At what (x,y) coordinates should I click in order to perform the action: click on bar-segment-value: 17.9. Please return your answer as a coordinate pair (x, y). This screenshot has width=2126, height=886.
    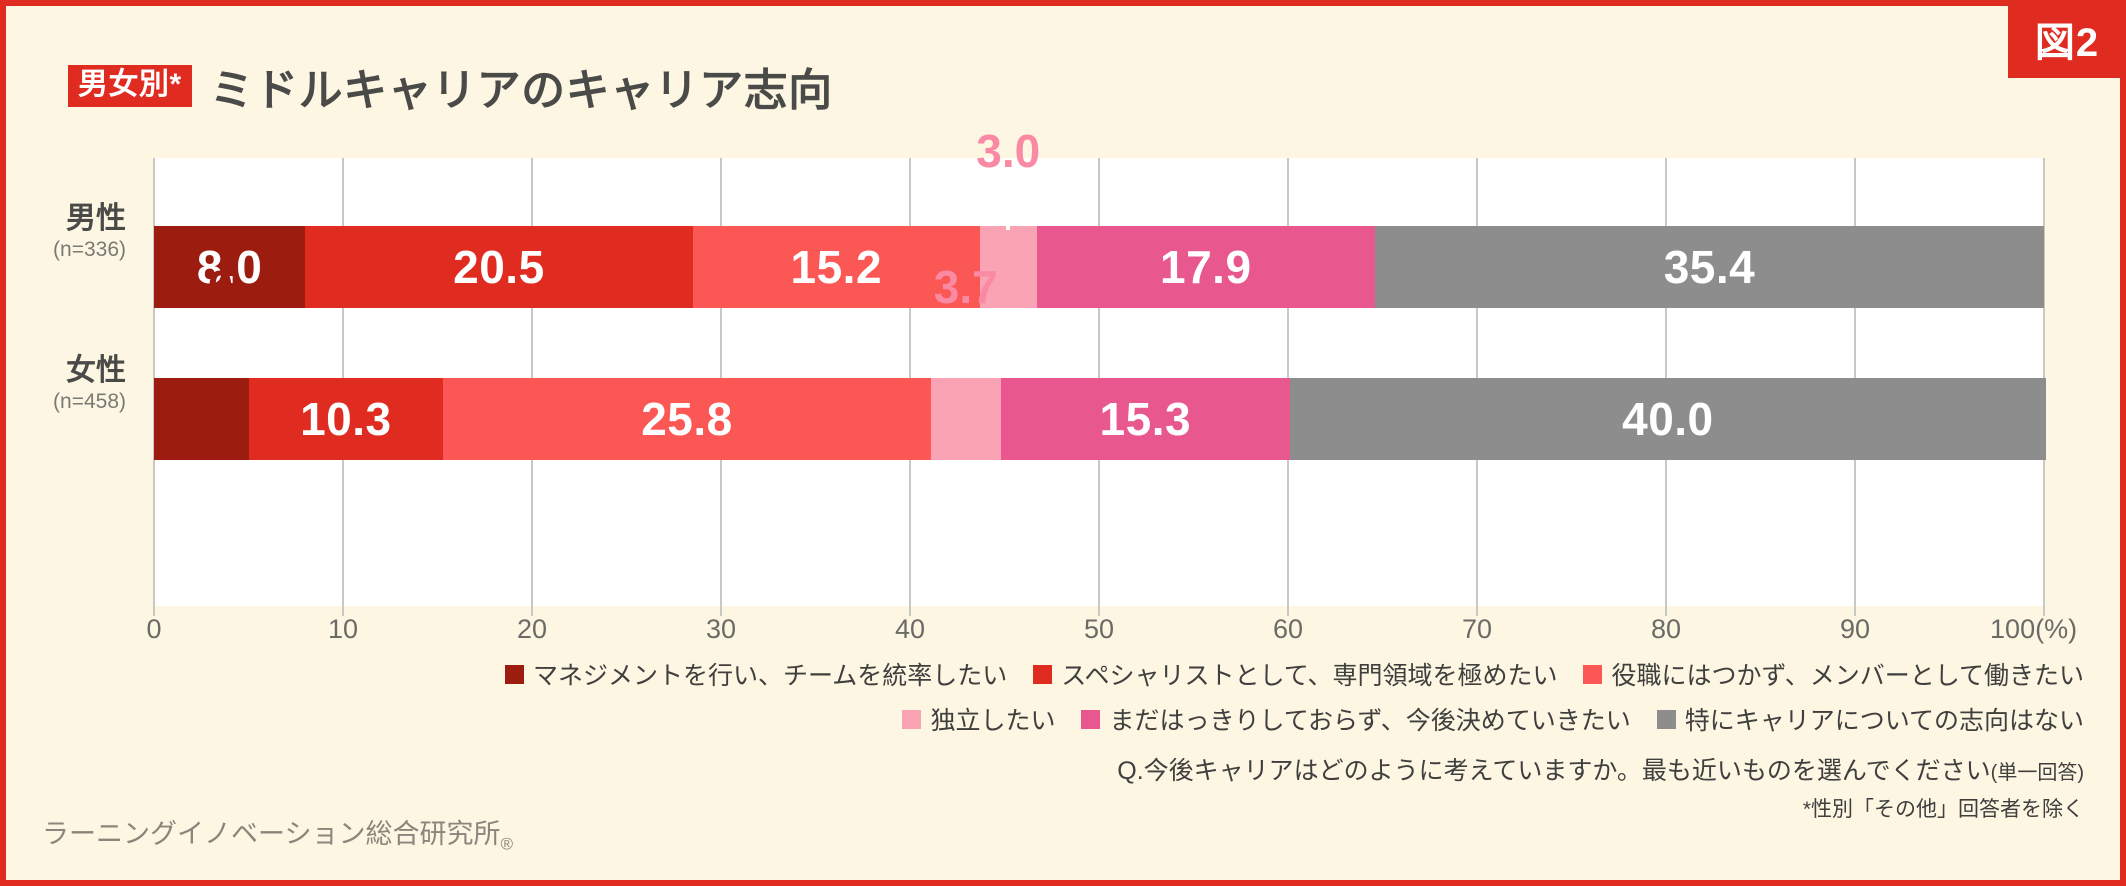
    Looking at the image, I should click on (1206, 267).